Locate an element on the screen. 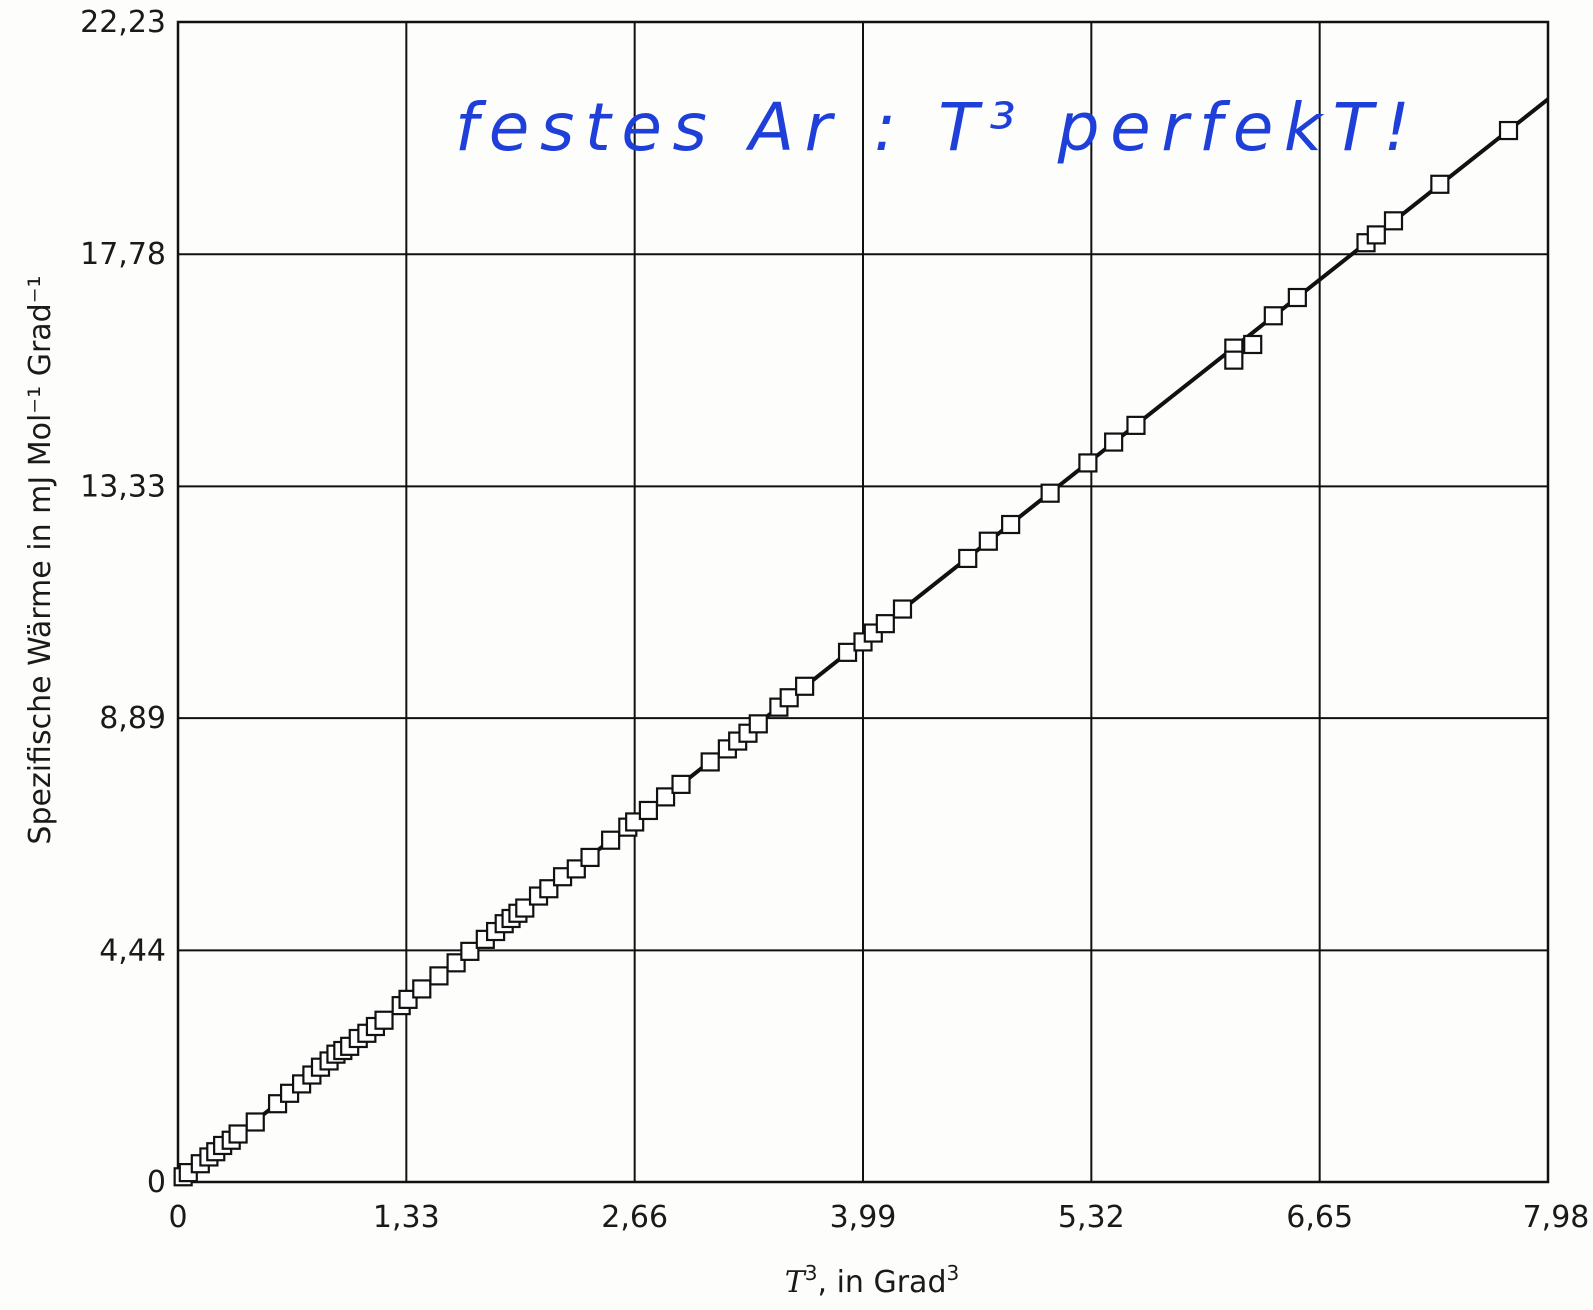 The image size is (1593, 1310). x-tick-label: 1,33 is located at coordinates (406, 1217).